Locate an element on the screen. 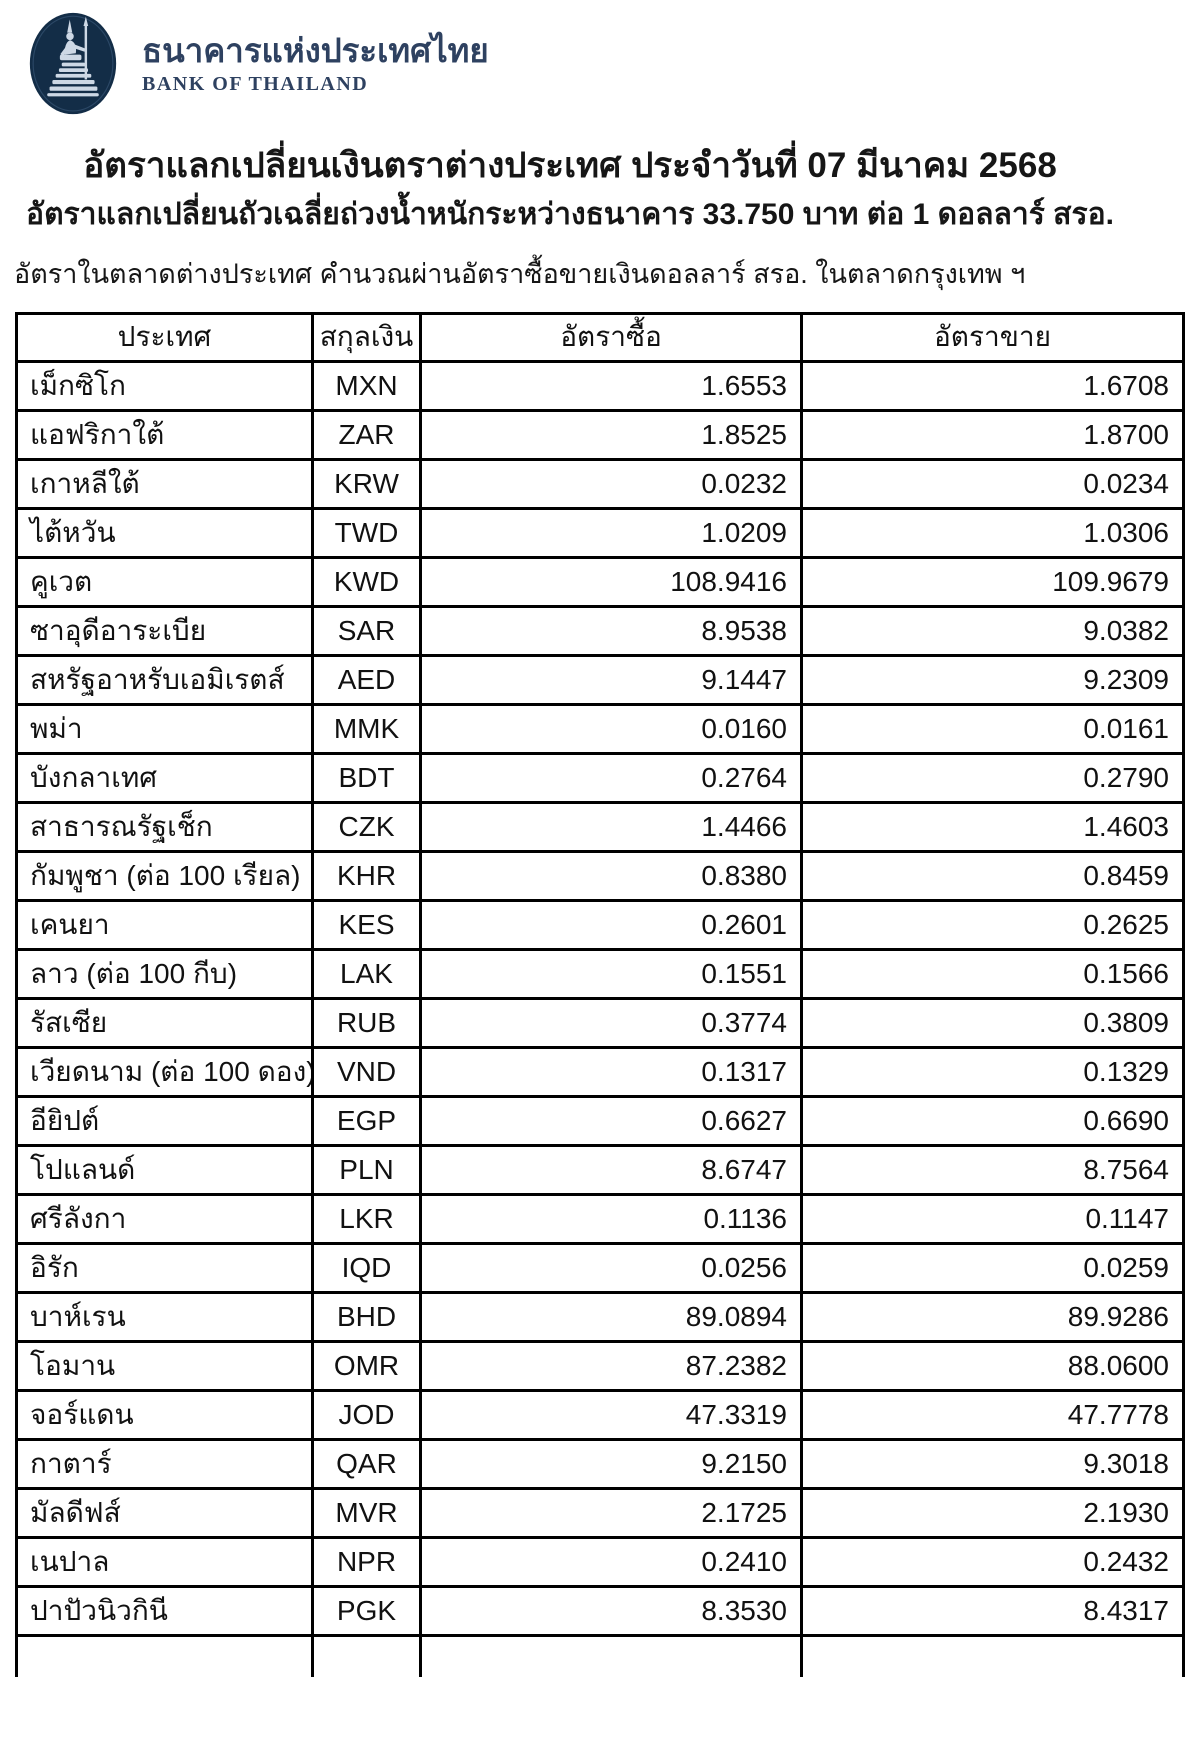 Image resolution: width=1200 pixels, height=1738 pixels. buy-rate-cell: 1.8525 is located at coordinates (611, 434).